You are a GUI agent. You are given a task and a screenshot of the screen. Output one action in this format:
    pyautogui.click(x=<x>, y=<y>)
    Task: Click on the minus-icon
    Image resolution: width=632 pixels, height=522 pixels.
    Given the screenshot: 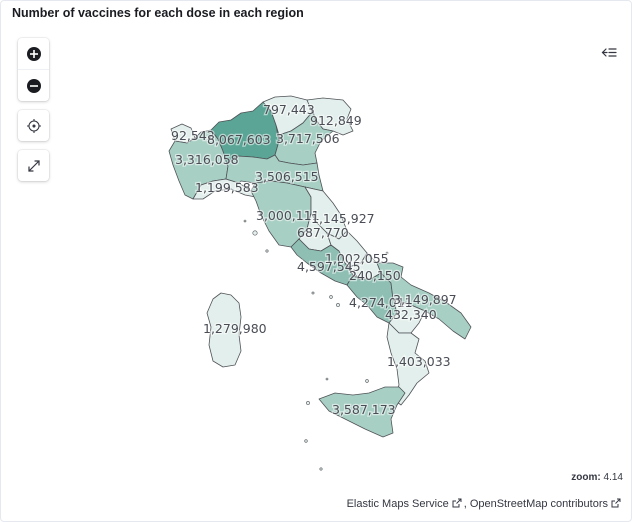 What is the action you would take?
    pyautogui.click(x=33, y=85)
    